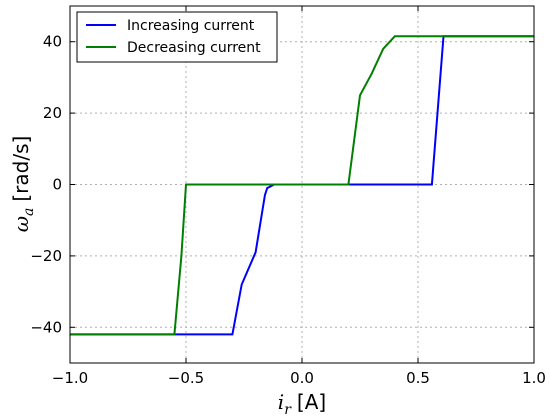  Describe the element at coordinates (46, 256) in the screenshot. I see `y-tick-label: −20` at that location.